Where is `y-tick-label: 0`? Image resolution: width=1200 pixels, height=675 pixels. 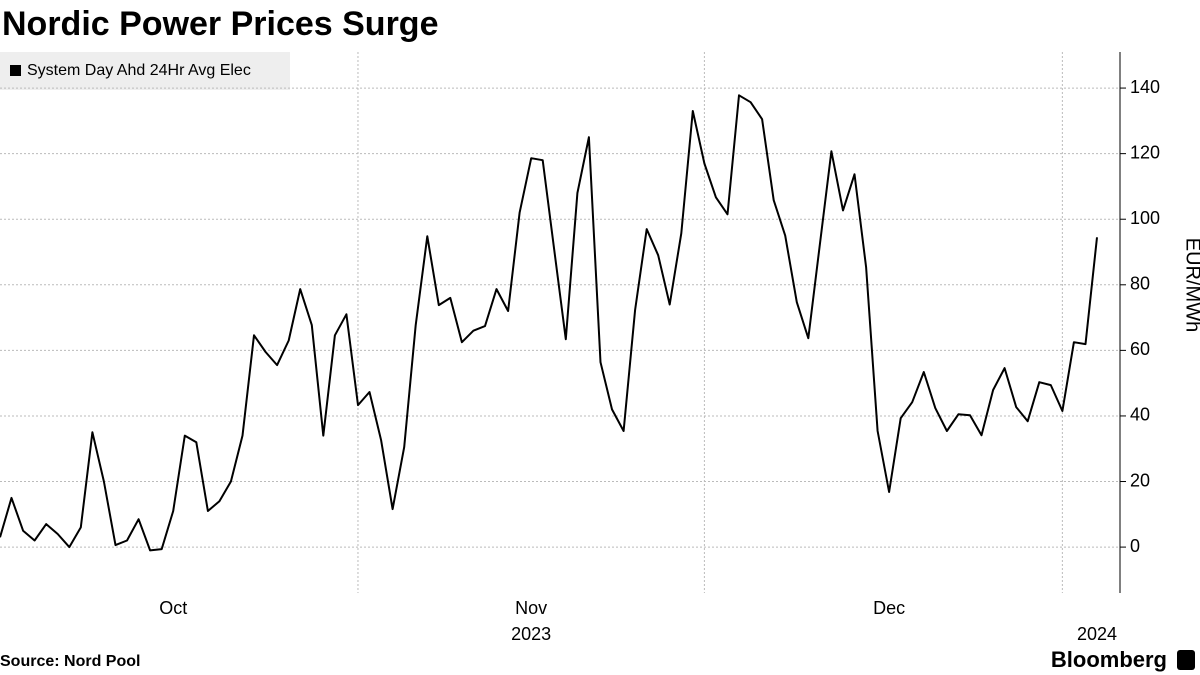 y-tick-label: 0 is located at coordinates (1135, 546).